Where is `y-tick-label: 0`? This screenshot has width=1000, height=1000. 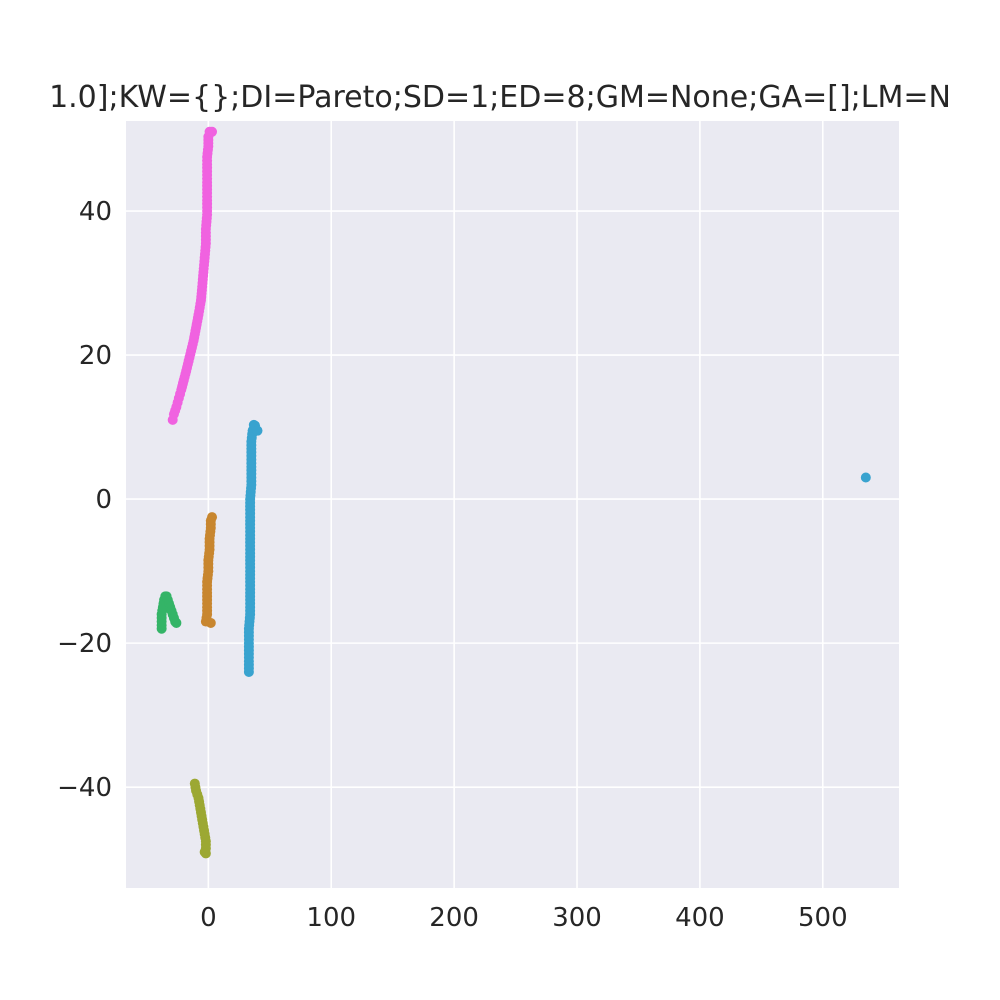 y-tick-label: 0 is located at coordinates (103, 500).